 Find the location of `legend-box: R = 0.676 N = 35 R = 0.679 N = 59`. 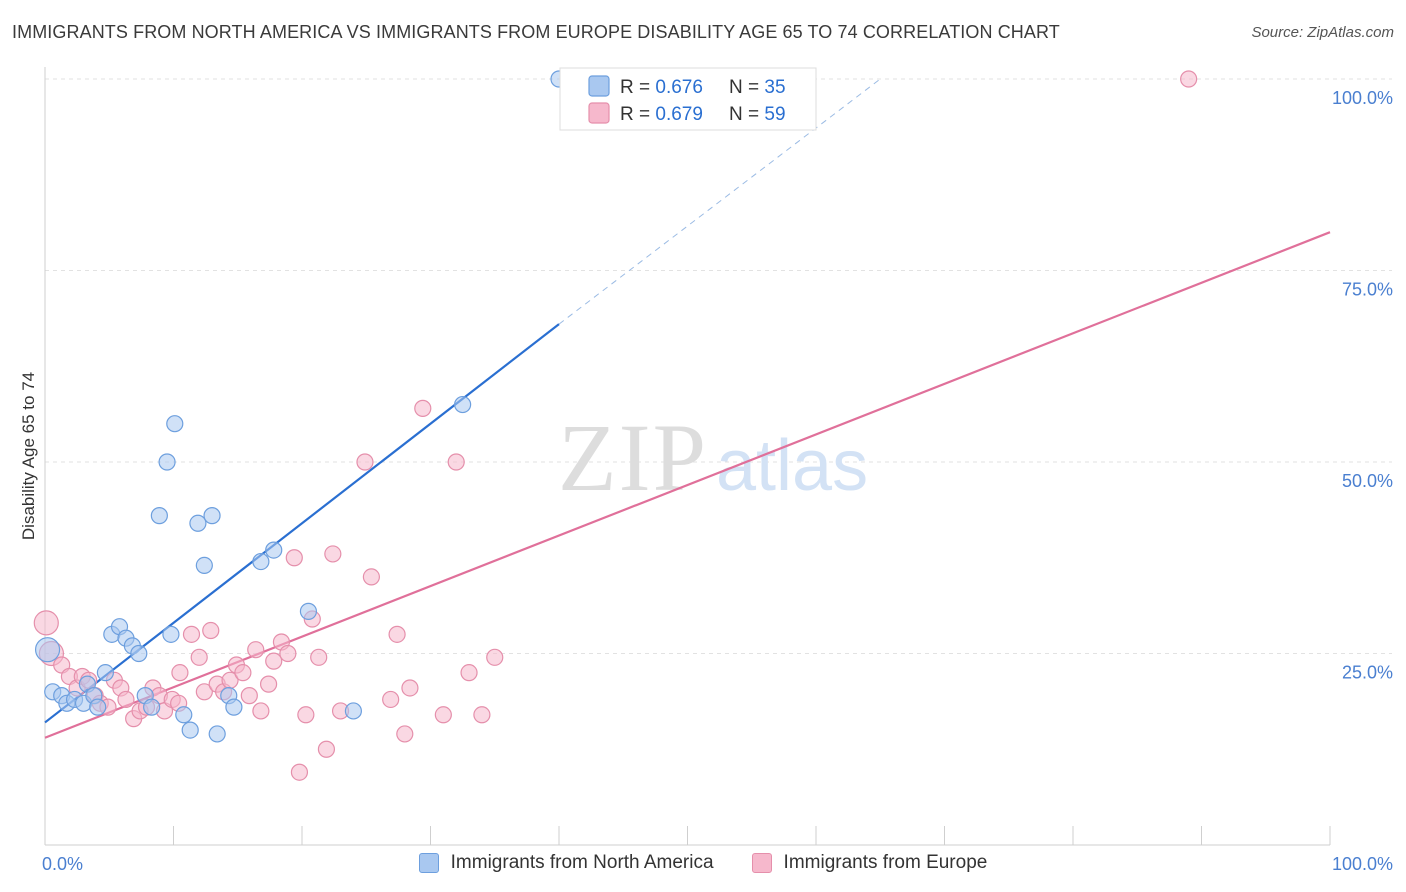

legend-box: R = 0.676 N = 35 R = 0.679 N = 59 is located at coordinates (688, 99).